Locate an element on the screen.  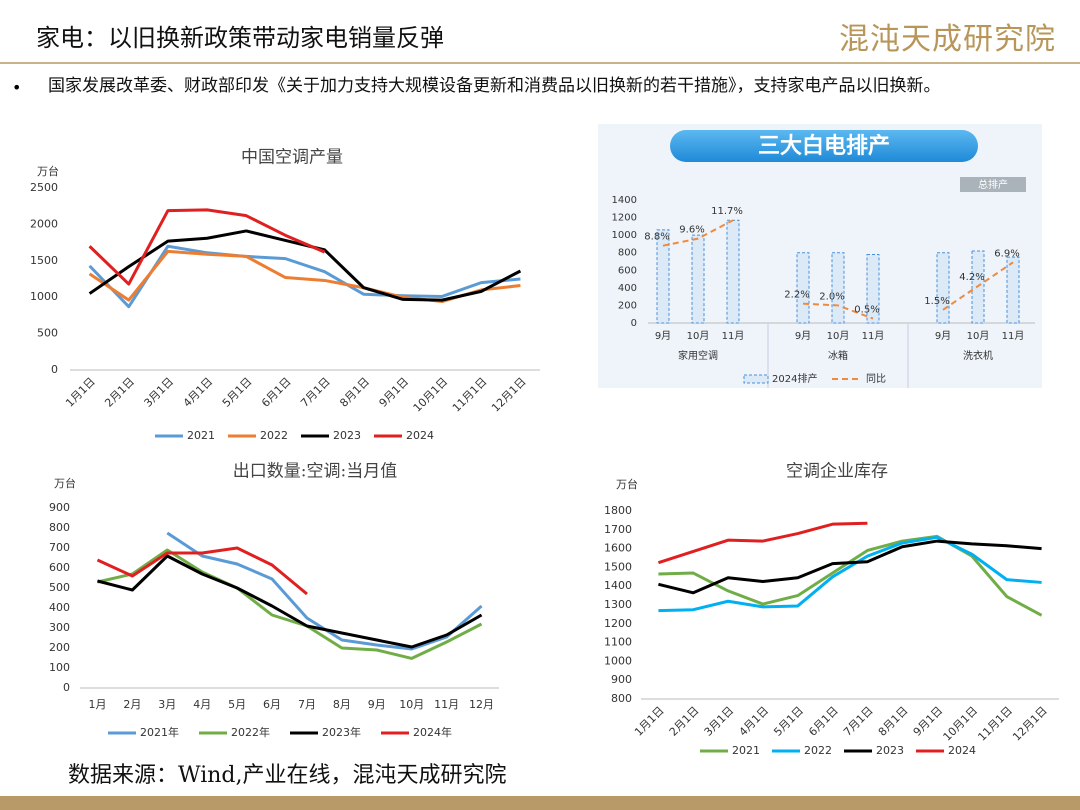
legend-label: 同比 is located at coordinates (876, 379).